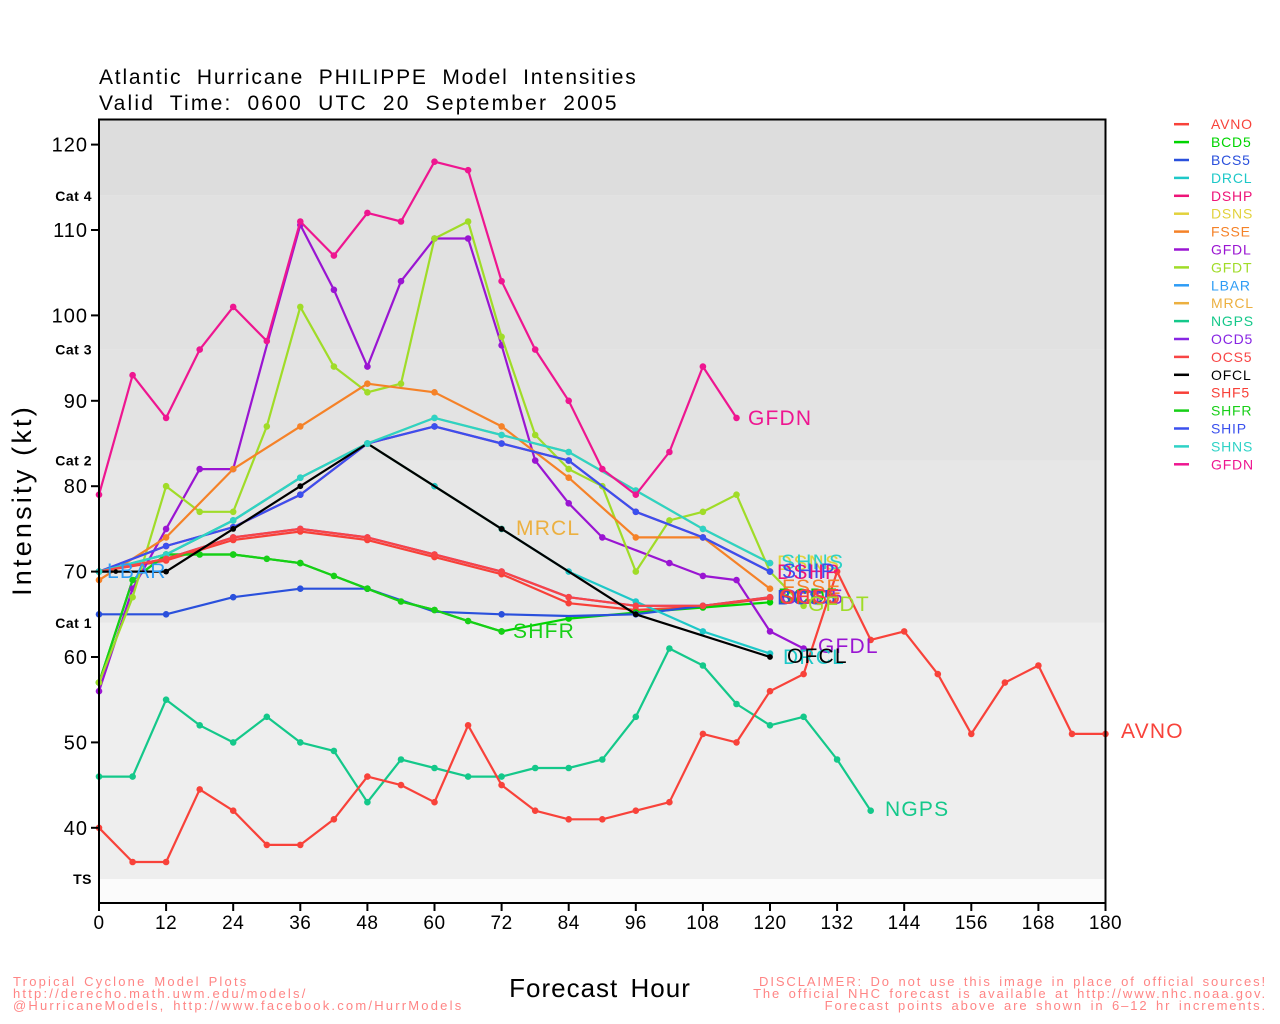 The image size is (1280, 1024). What do you see at coordinates (70, 231) in the screenshot?
I see `svg-text: 110` at bounding box center [70, 231].